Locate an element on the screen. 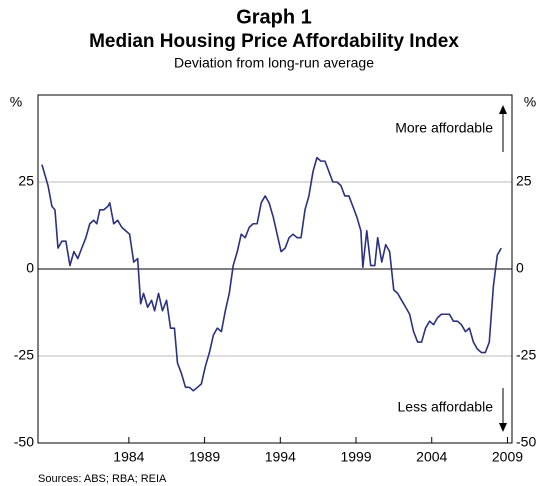 The image size is (548, 486). annotation: Less affordable is located at coordinates (446, 407).